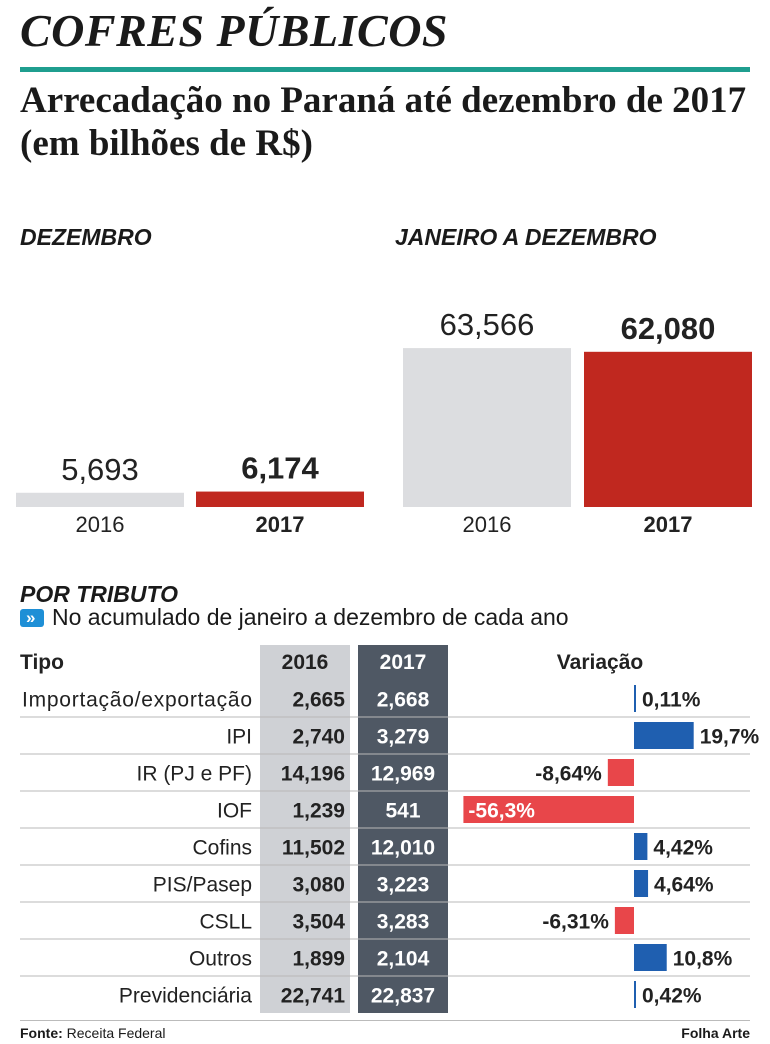  What do you see at coordinates (668, 328) in the screenshot?
I see `value-label: 62,080` at bounding box center [668, 328].